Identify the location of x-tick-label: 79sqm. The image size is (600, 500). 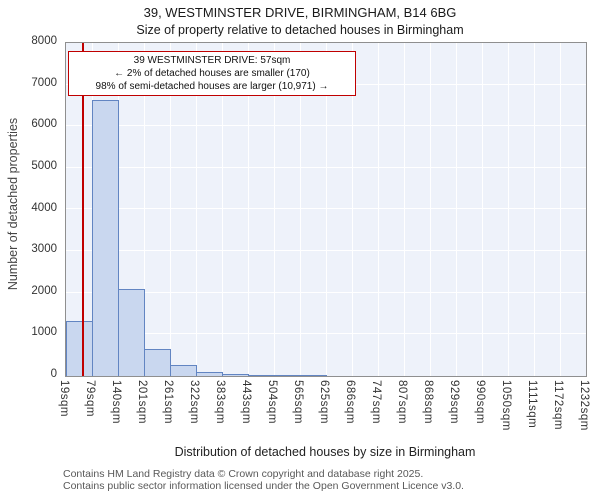
(90, 399).